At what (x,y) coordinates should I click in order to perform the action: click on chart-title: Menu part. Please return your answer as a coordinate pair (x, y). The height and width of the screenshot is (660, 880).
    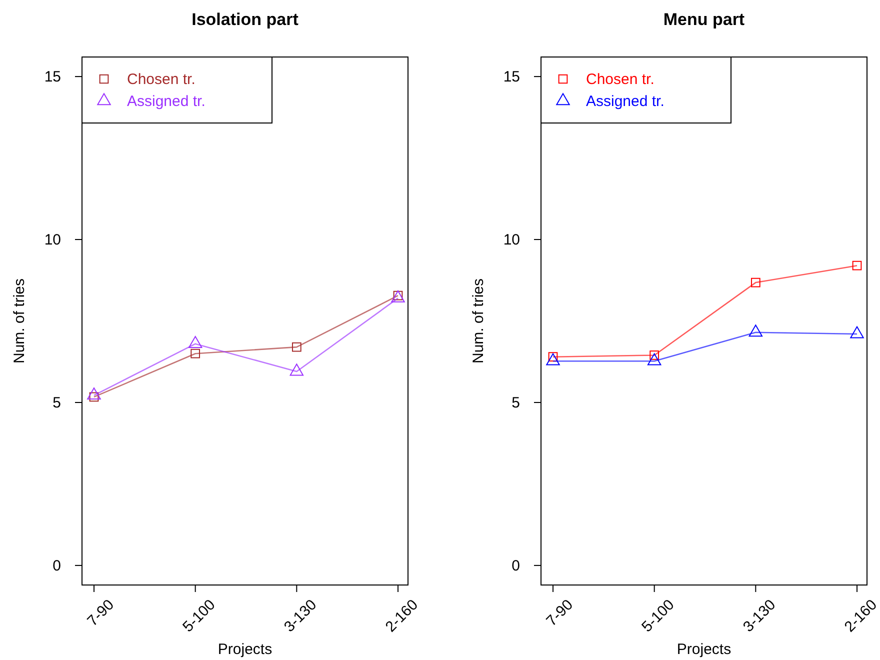
    Looking at the image, I should click on (704, 19).